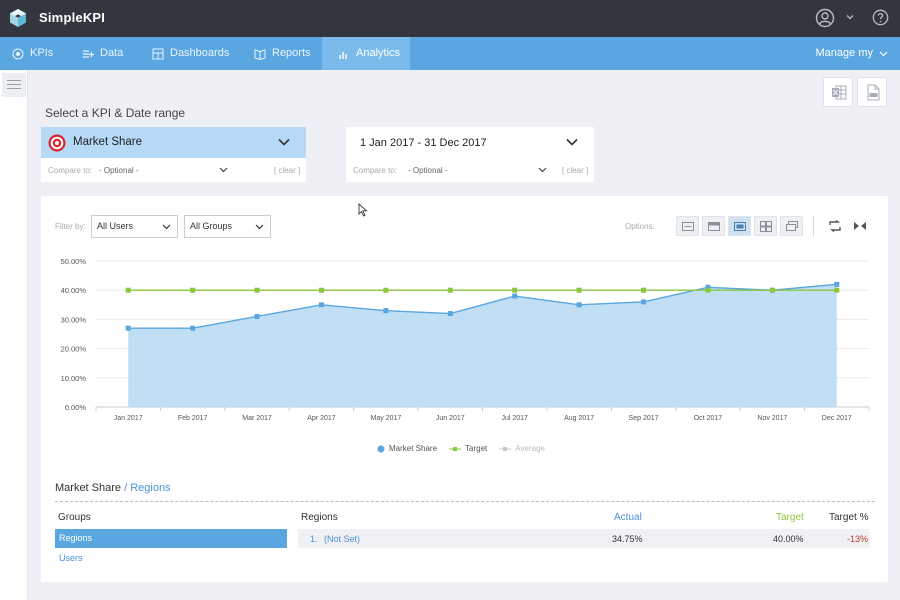  Describe the element at coordinates (74, 290) in the screenshot. I see `y-tick-label: 40.00%` at that location.